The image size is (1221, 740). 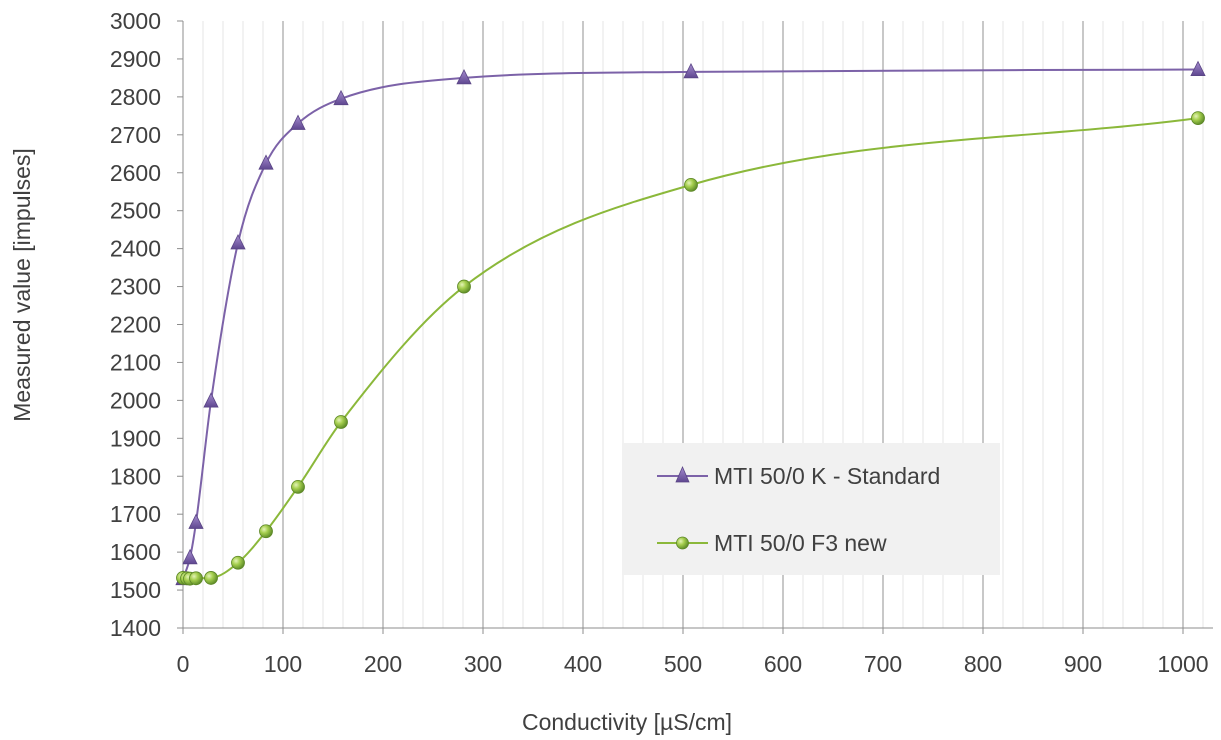 I want to click on y-tick-label: 1900, so click(x=135, y=438).